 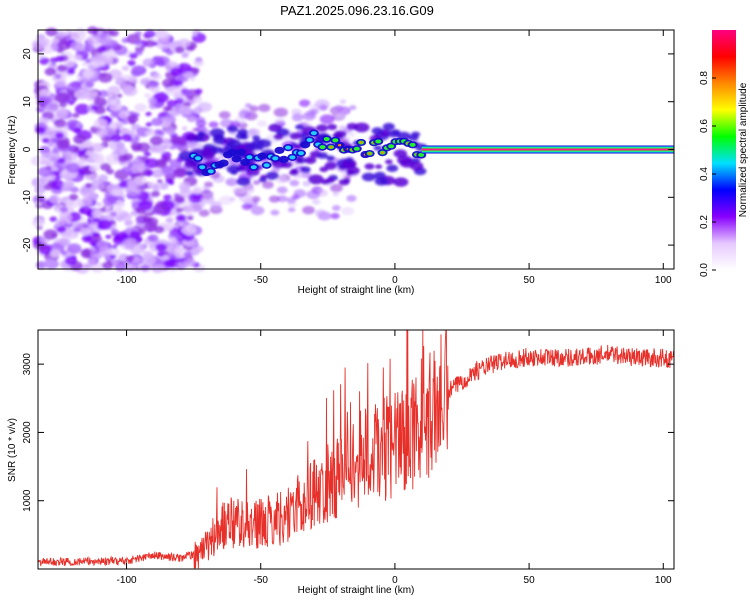 I want to click on snr-x-tick-label: 0, so click(x=395, y=580).